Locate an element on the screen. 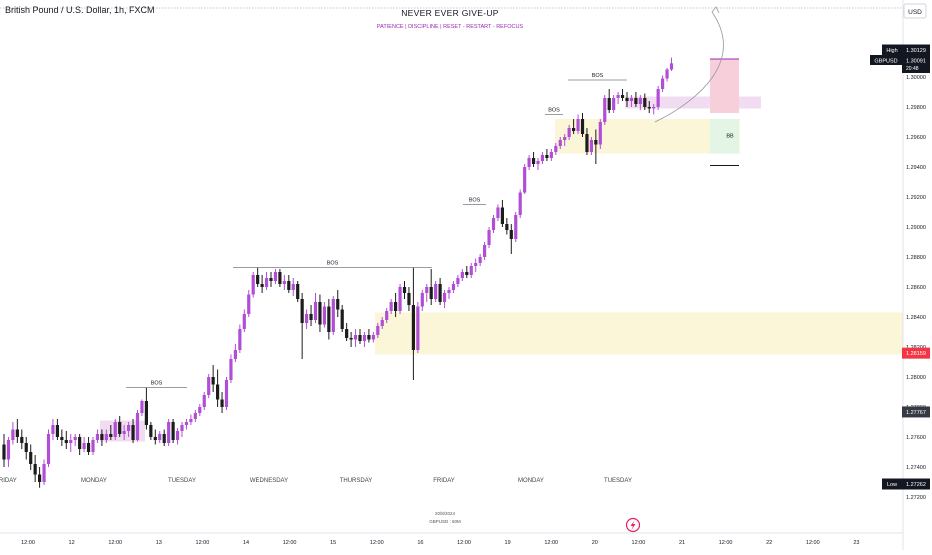 The height and width of the screenshot is (555, 932). high-tag: High is located at coordinates (891, 51).